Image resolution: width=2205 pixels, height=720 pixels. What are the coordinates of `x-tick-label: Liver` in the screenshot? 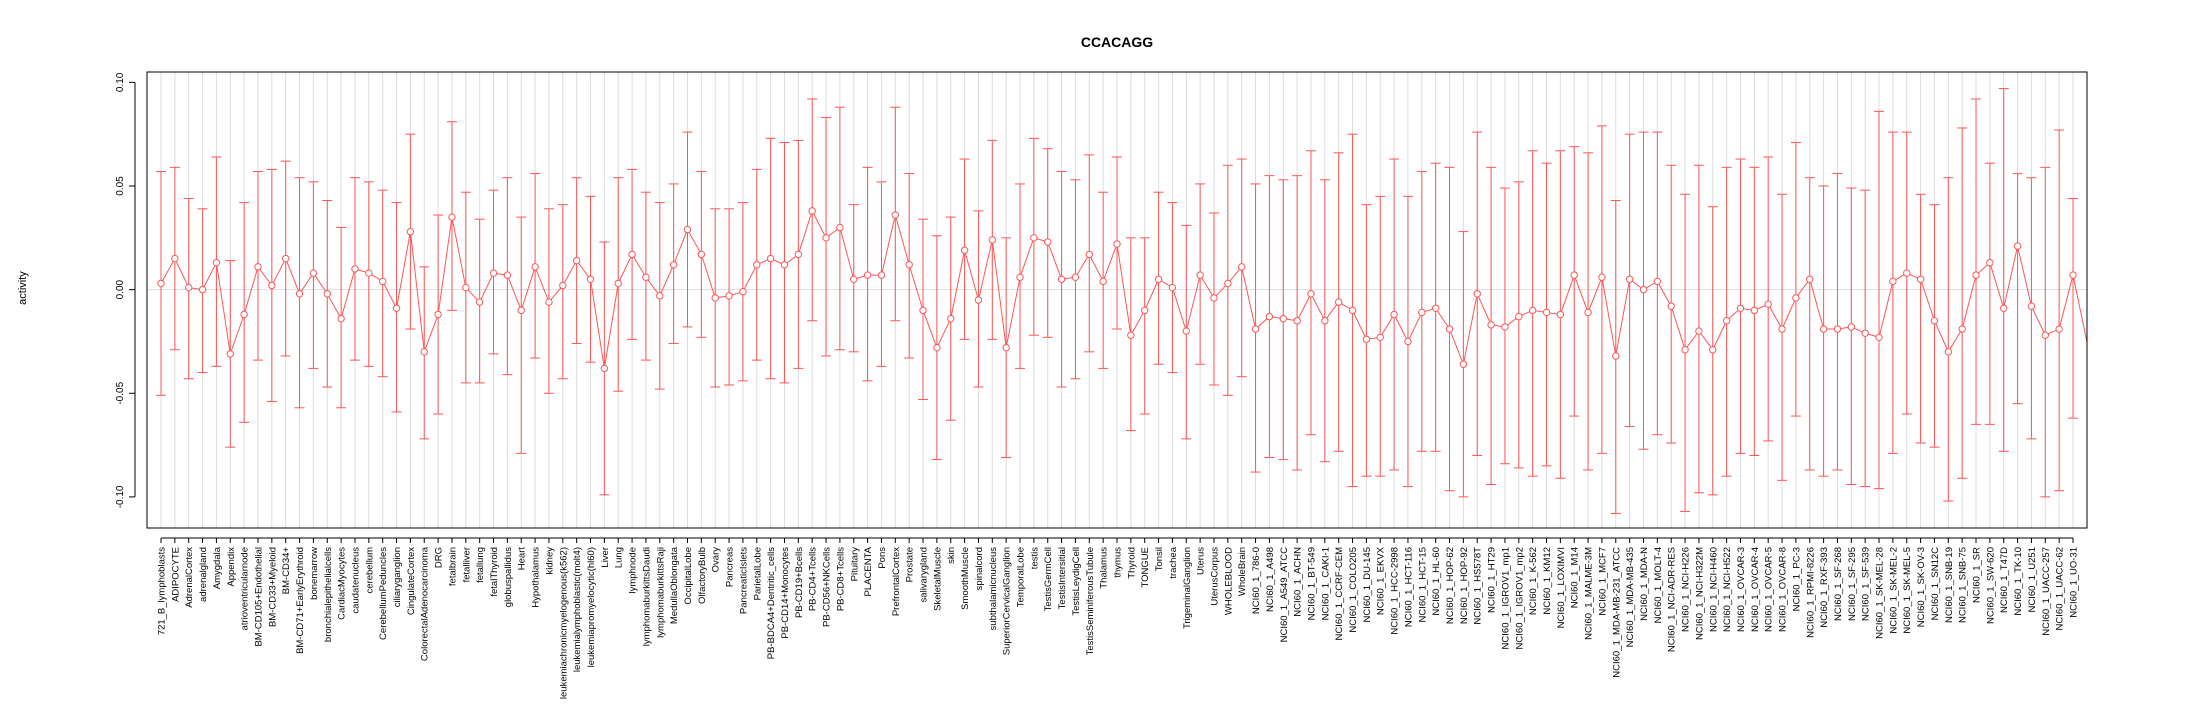 It's located at (605, 557).